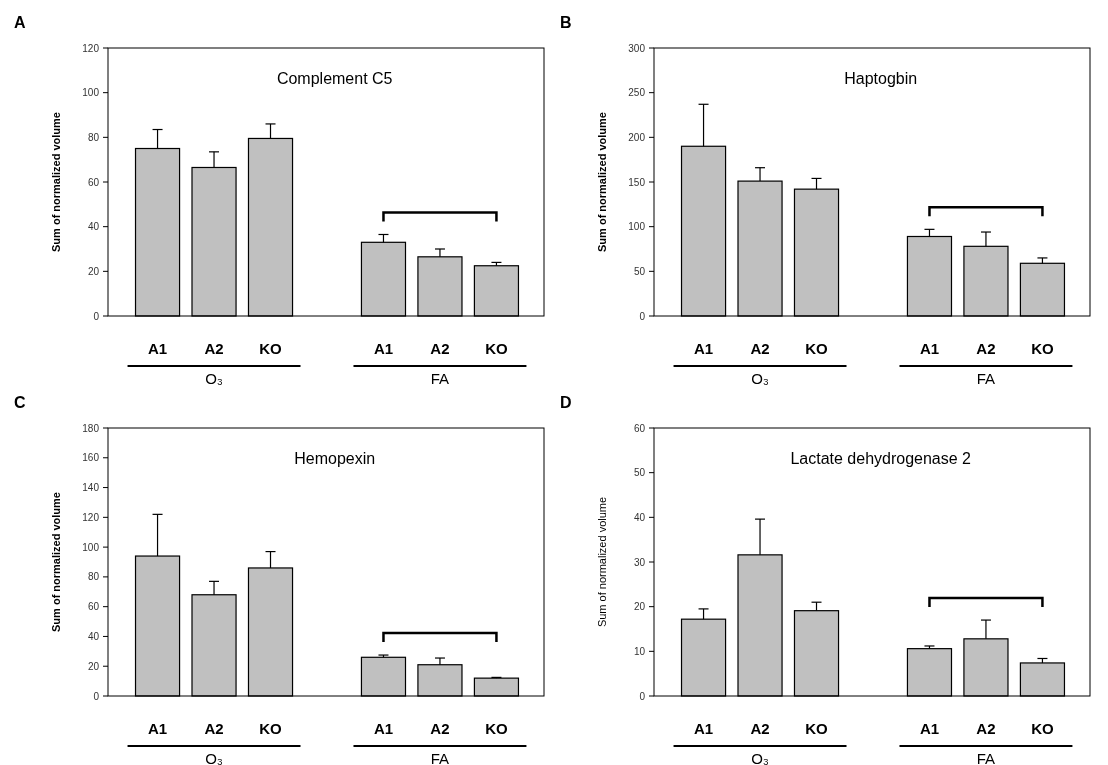 This screenshot has height=765, width=1108. Describe the element at coordinates (91, 428) in the screenshot. I see `y-tick-label: 180` at that location.